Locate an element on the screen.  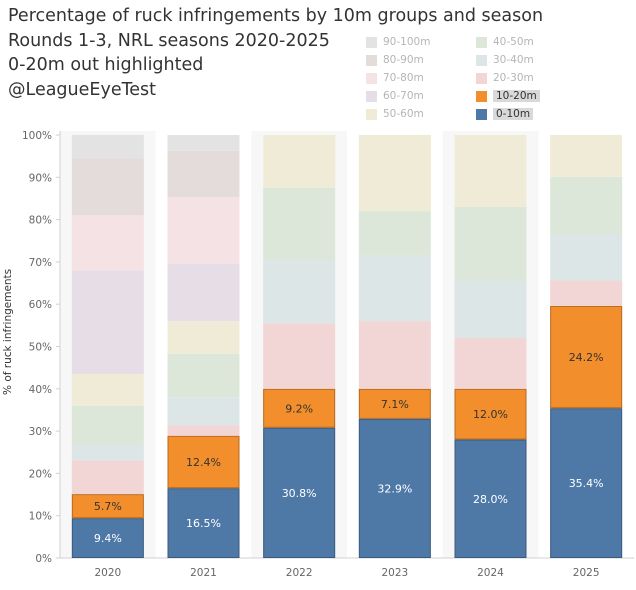
legend-label: 20-30m is located at coordinates (513, 78).